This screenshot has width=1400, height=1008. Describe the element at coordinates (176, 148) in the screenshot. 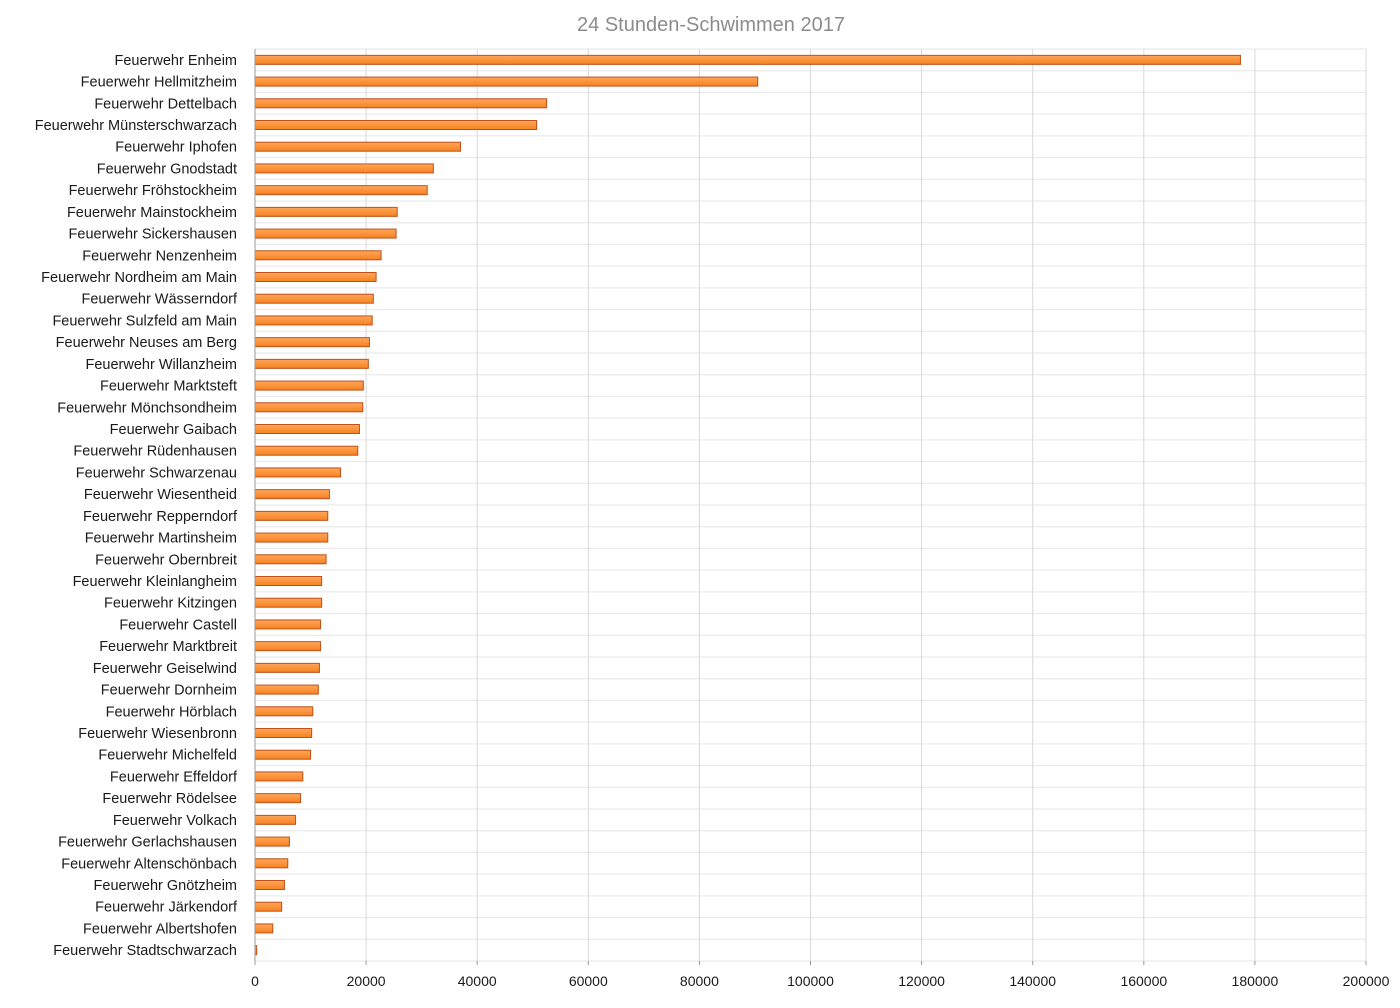

I see `category-label: Feuerwehr Iphofen` at that location.